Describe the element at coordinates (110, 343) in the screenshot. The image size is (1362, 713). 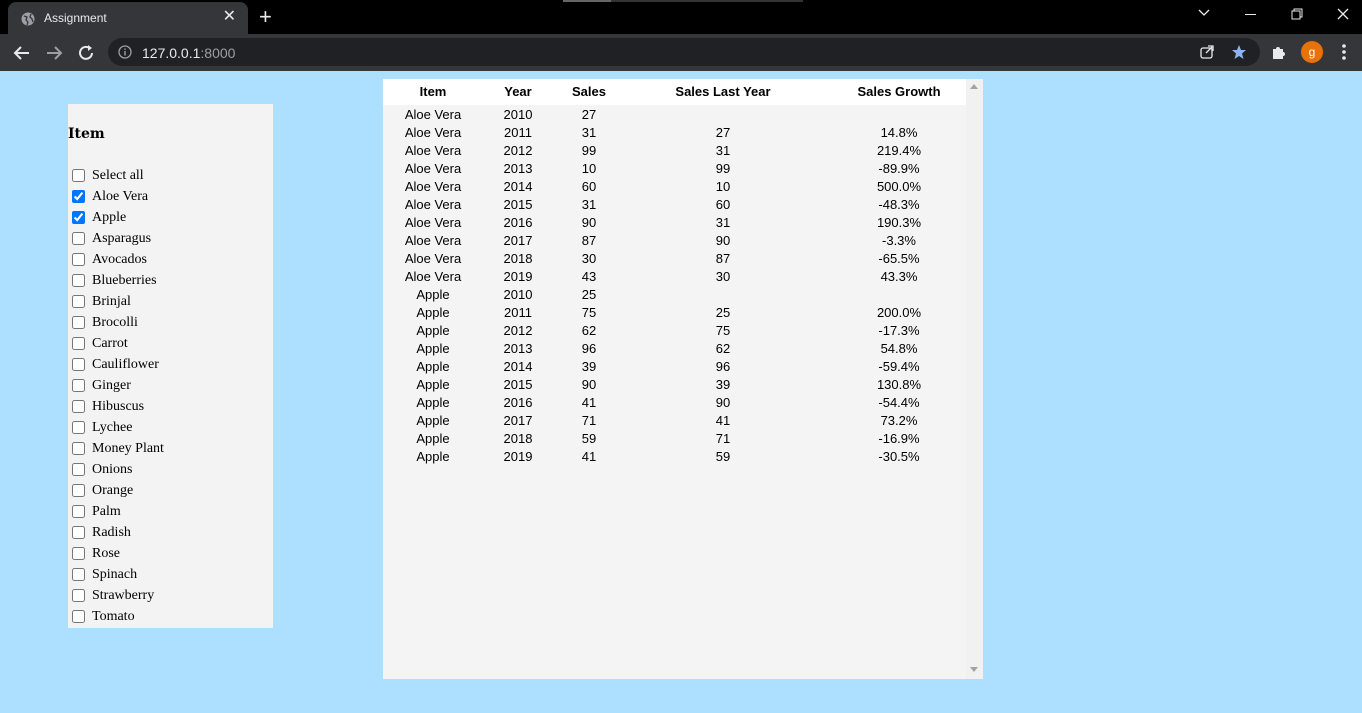
I see `filter-option-label: Carrot` at that location.